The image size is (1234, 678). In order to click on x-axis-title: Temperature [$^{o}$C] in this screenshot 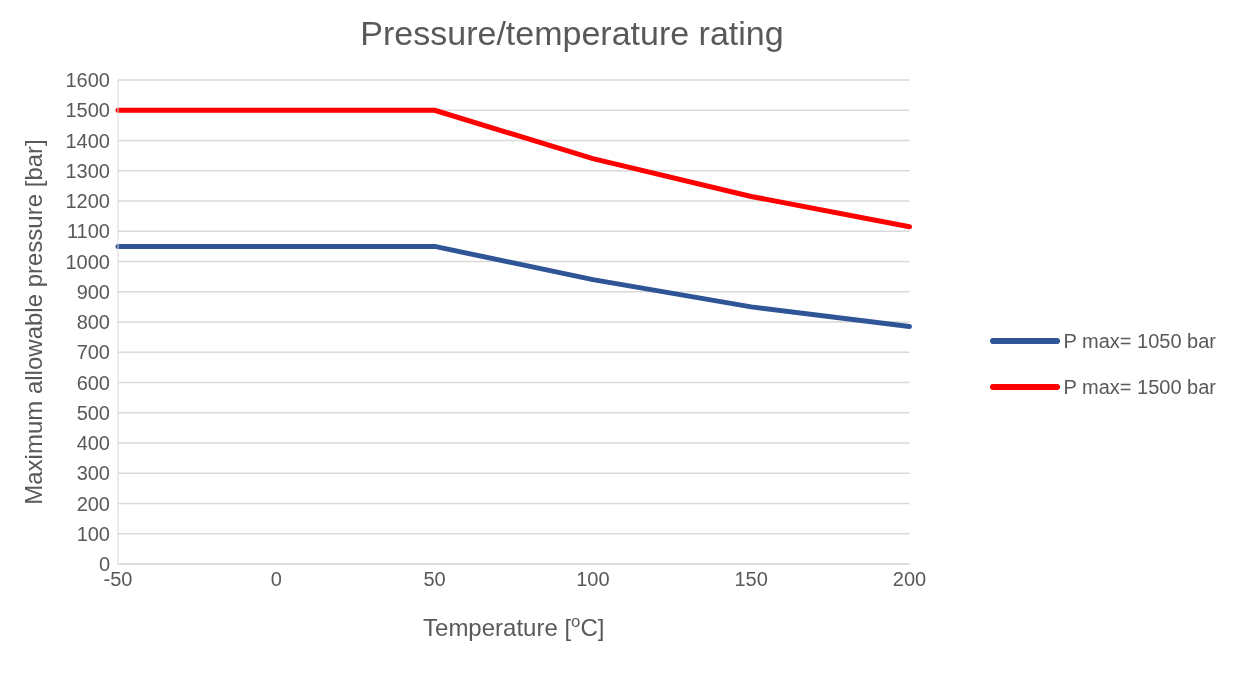, I will do `click(514, 626)`.